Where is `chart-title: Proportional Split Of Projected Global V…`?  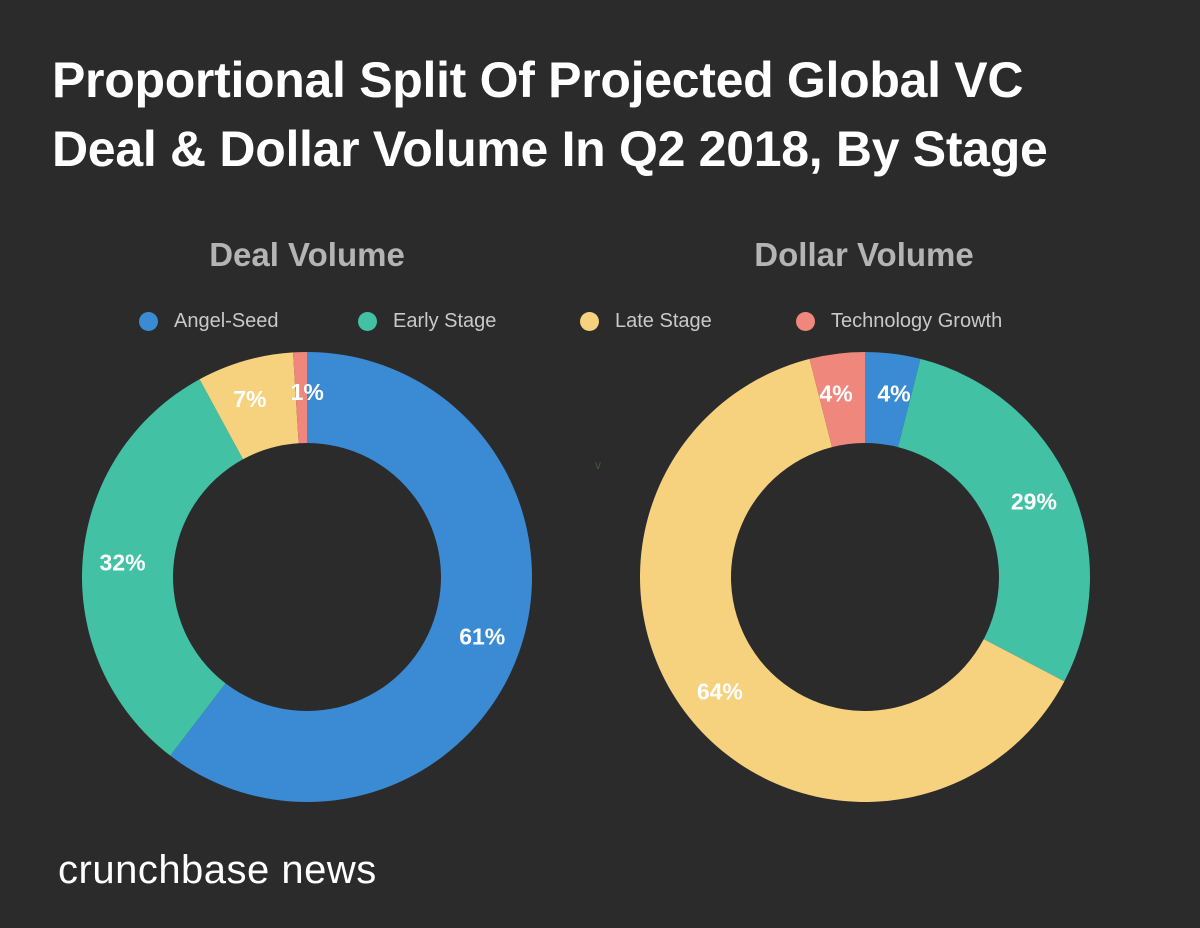
chart-title: Proportional Split Of Projected Global V… is located at coordinates (612, 115).